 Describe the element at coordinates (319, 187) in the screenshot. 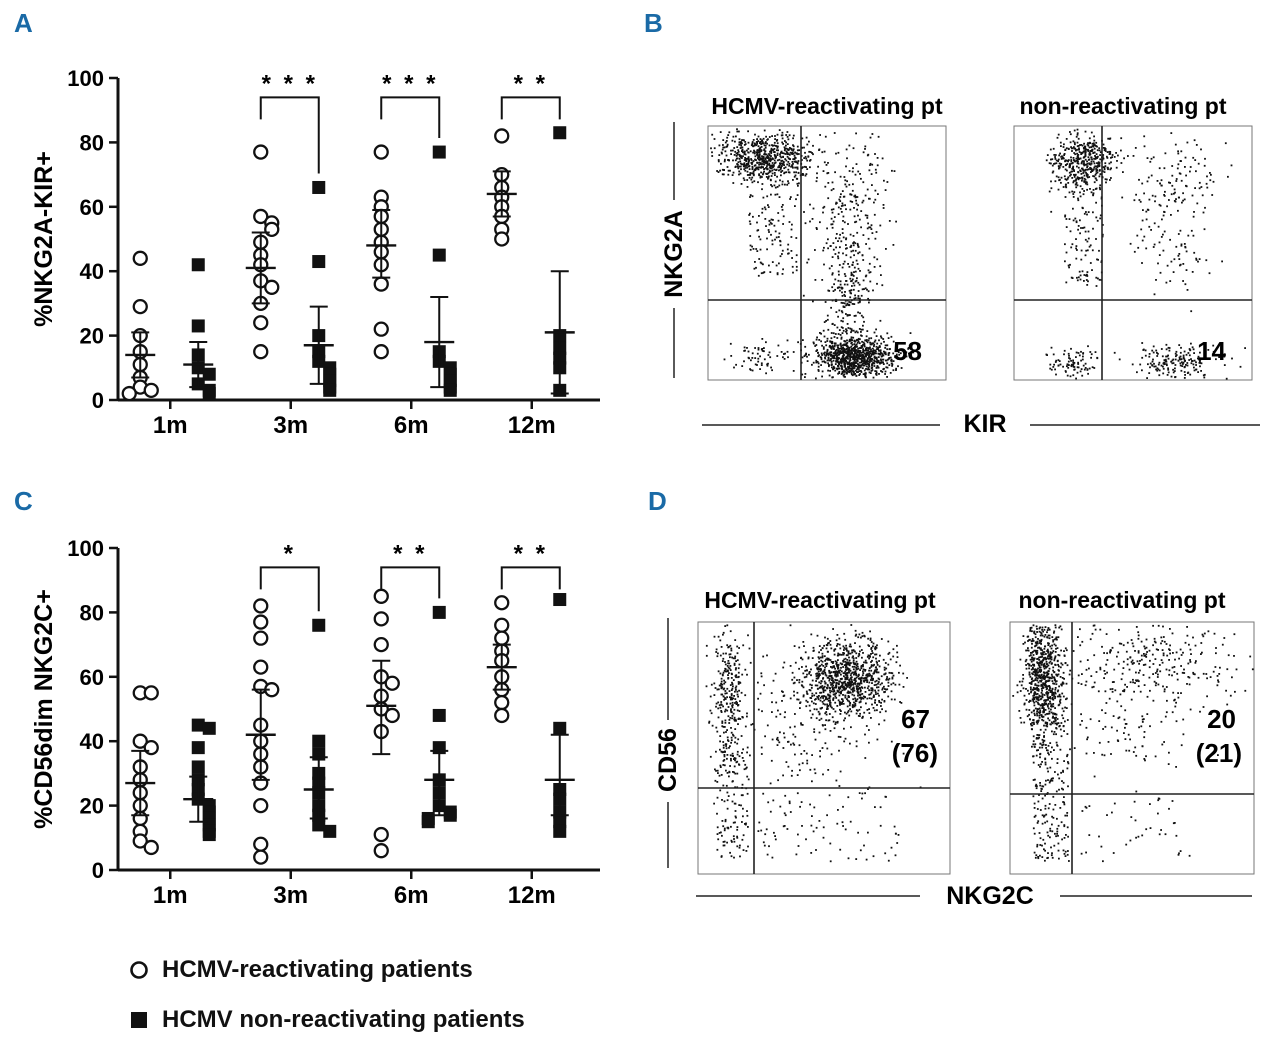

I see `data-point-non-reactivating` at that location.